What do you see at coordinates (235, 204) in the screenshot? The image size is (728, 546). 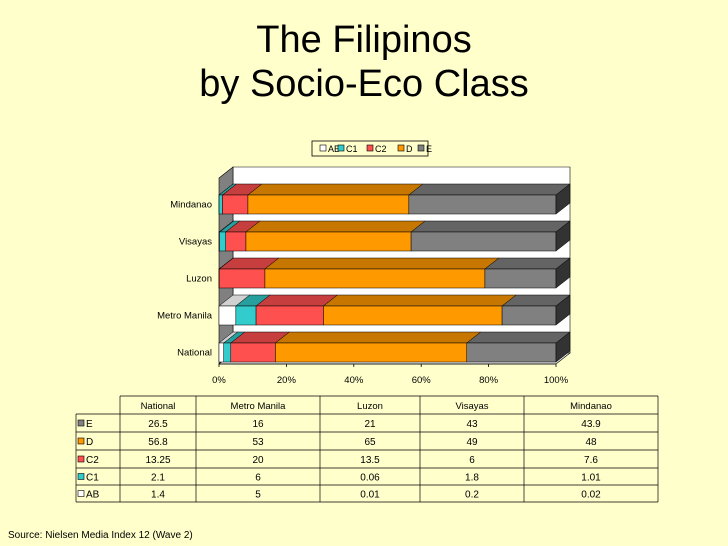 I see `bar-segment-mindanao-c2` at bounding box center [235, 204].